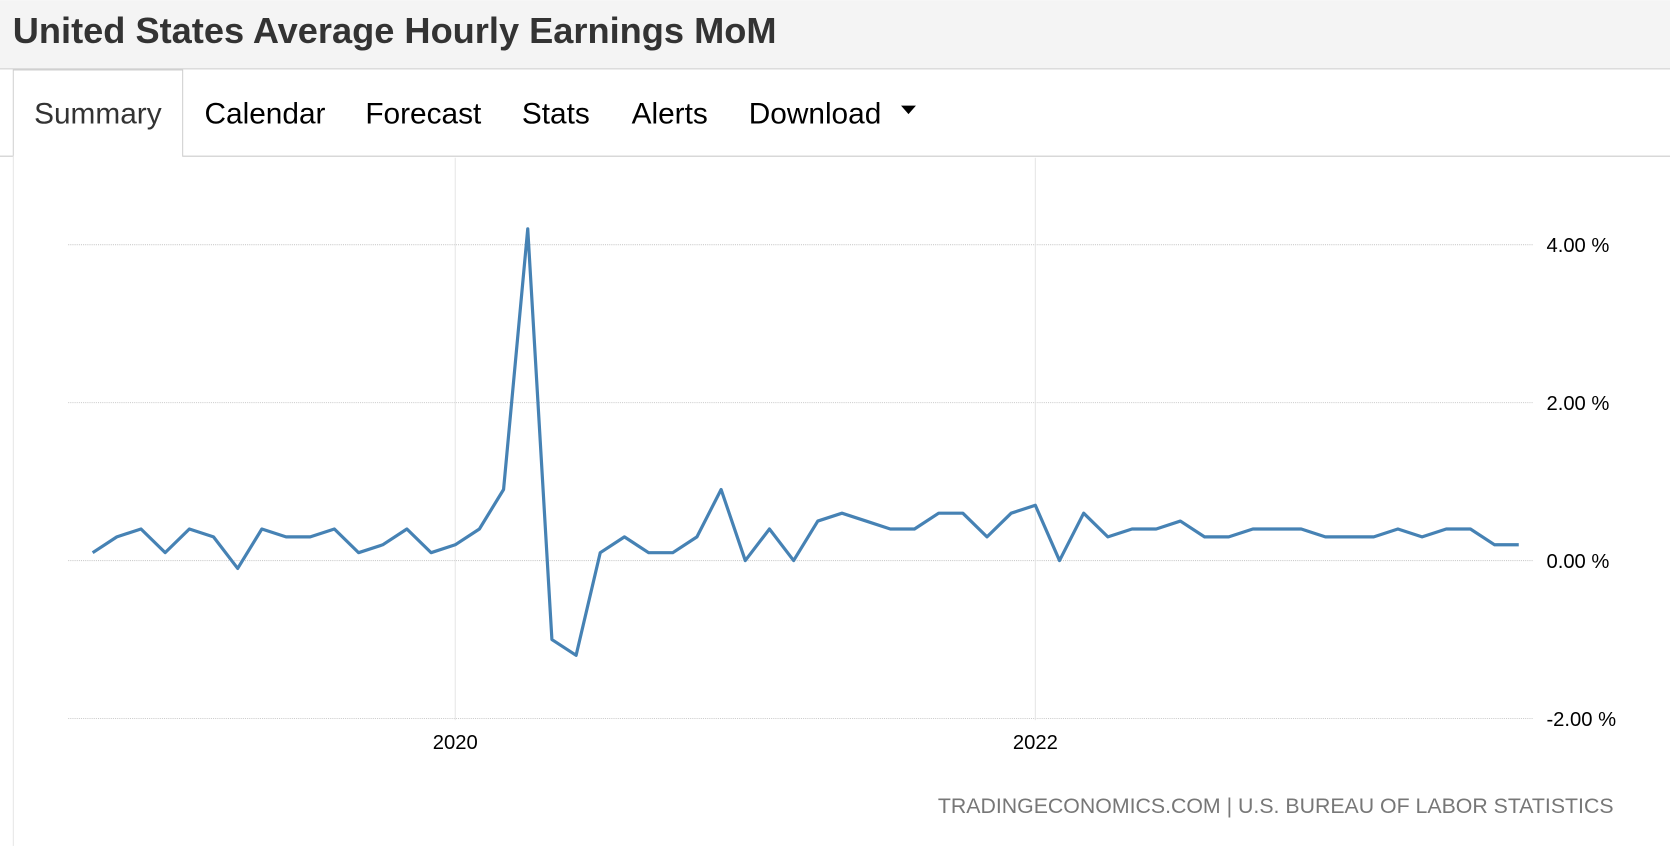 The width and height of the screenshot is (1670, 851). I want to click on tab: Forecast, so click(423, 114).